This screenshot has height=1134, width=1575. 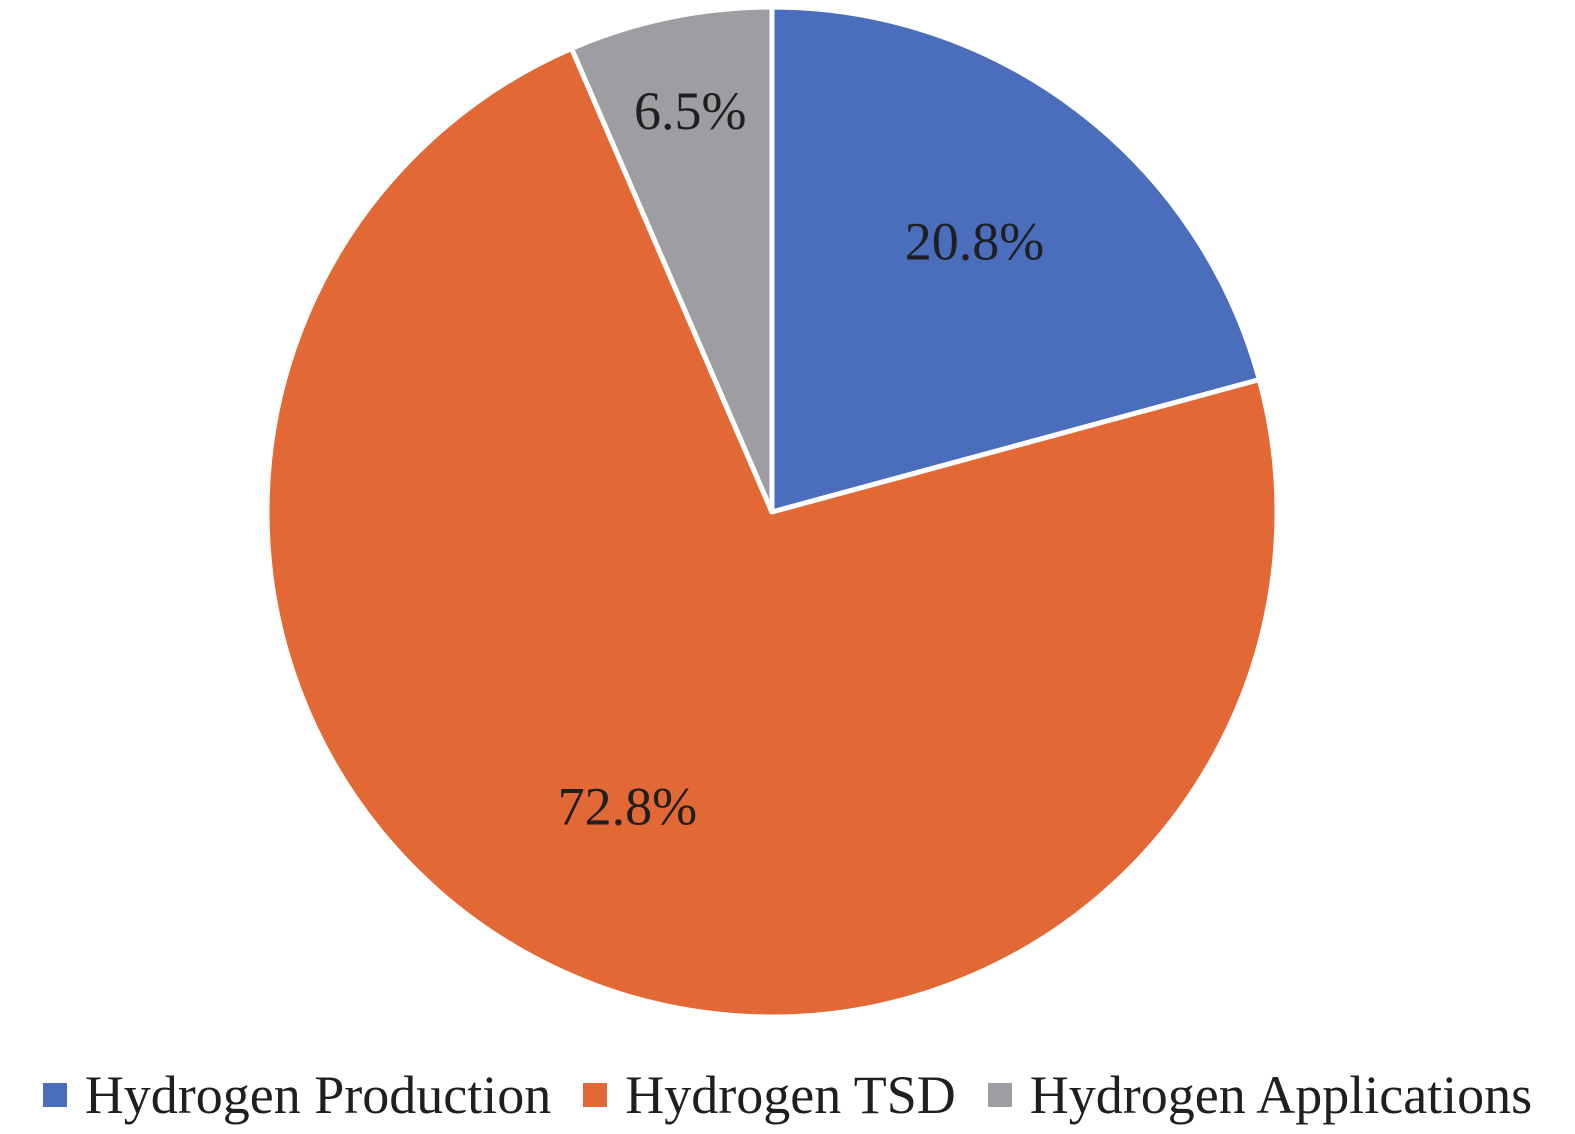 I want to click on data-label-hydrogen-applications: 6.5%, so click(x=690, y=111).